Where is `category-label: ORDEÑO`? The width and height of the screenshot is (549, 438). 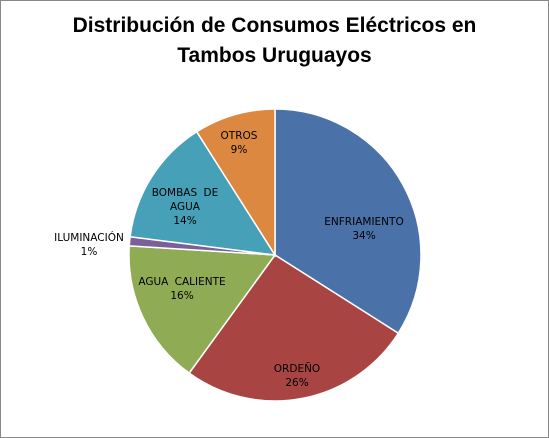
category-label: ORDEÑO is located at coordinates (297, 369).